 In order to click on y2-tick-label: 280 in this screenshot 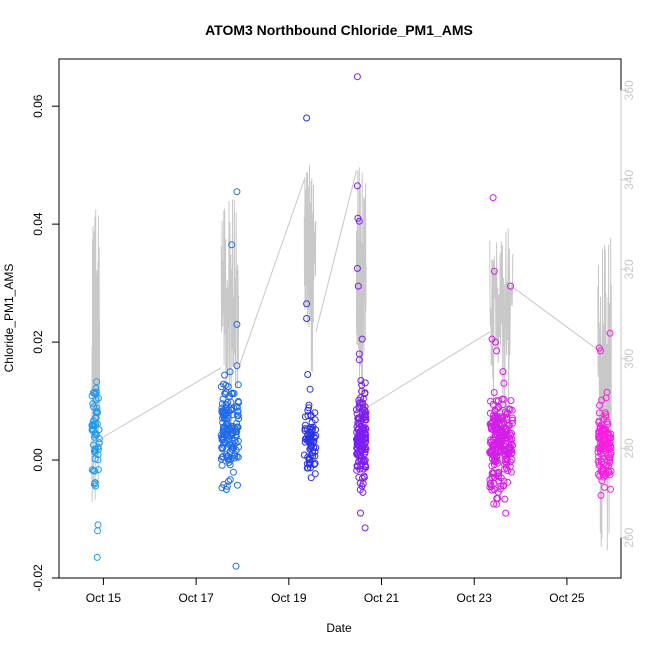, I will do `click(629, 448)`.